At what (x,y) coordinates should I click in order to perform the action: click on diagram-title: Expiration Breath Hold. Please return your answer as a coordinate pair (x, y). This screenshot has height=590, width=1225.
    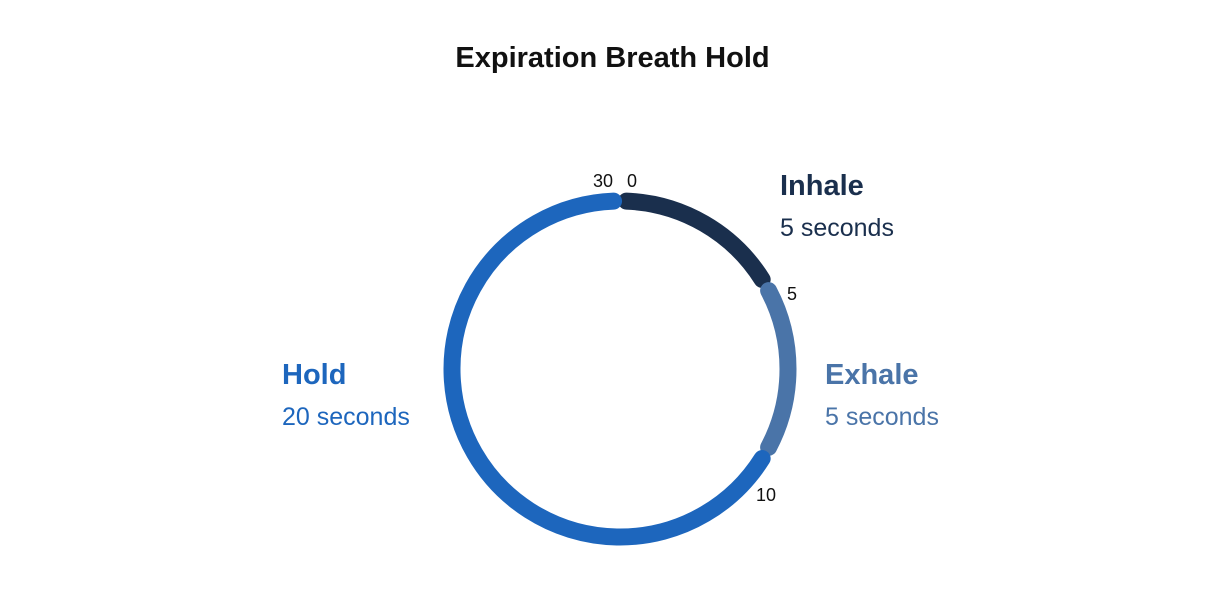
    Looking at the image, I should click on (612, 58).